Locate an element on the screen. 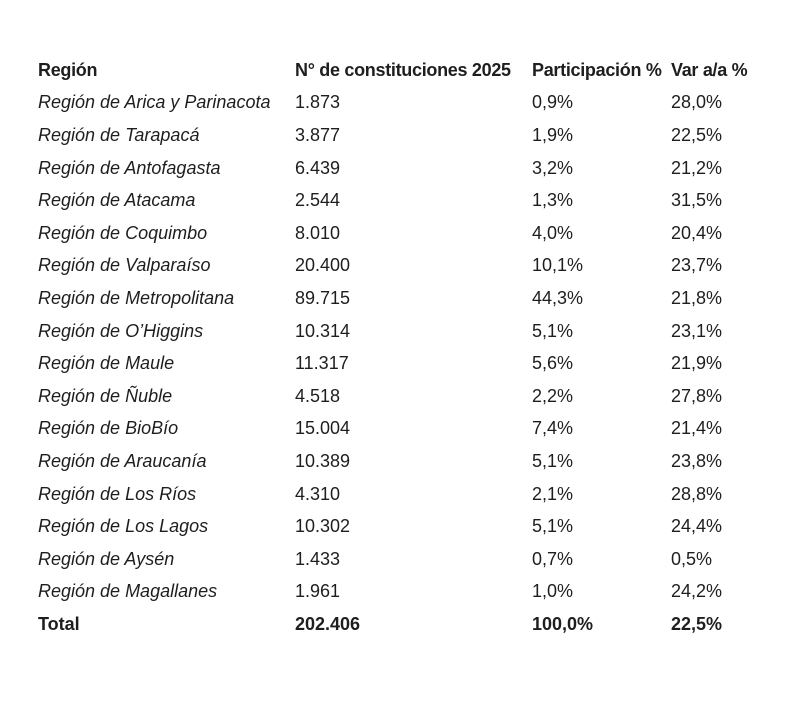  share-cell: 5,6% is located at coordinates (553, 363).